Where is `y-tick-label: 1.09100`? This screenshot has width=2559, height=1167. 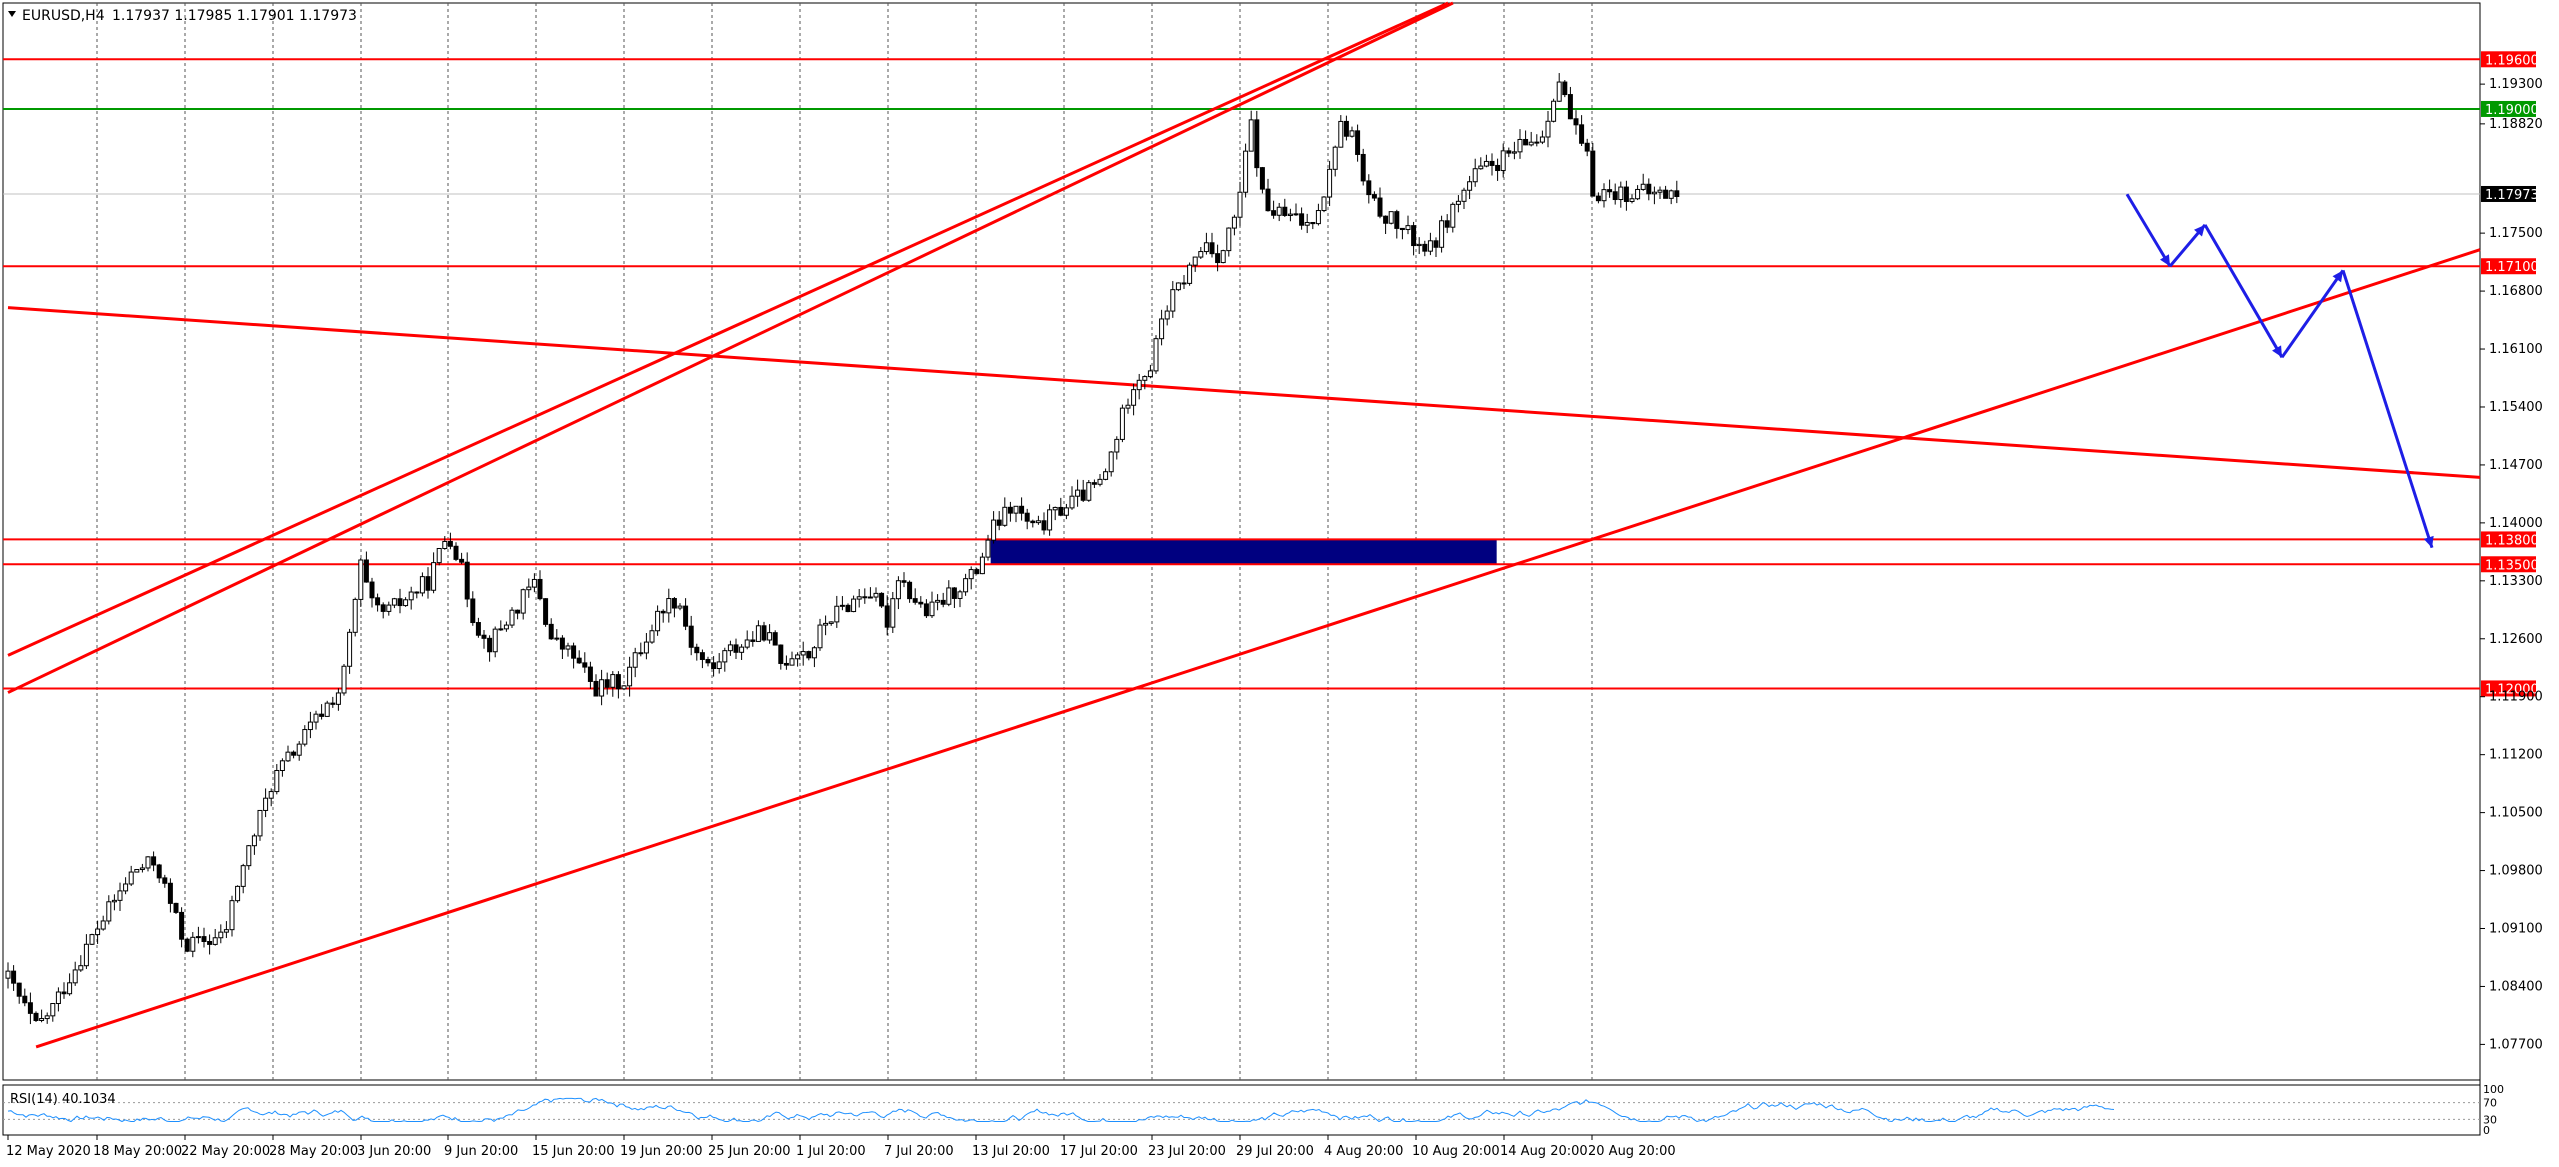 y-tick-label: 1.09100 is located at coordinates (2516, 929).